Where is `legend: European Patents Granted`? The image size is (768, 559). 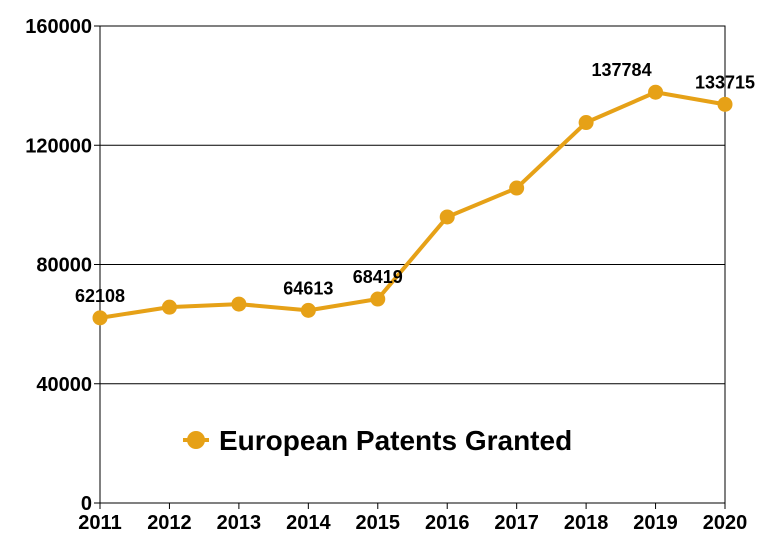 legend: European Patents Granted is located at coordinates (377, 440).